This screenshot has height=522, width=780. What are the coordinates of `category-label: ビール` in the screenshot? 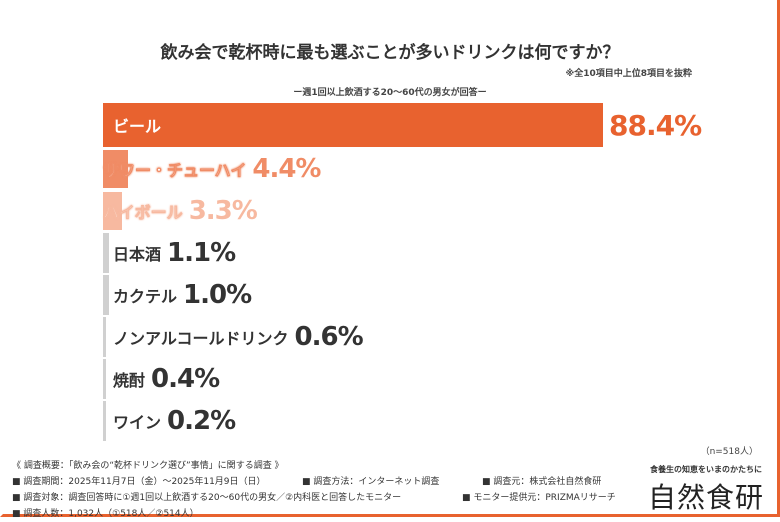 It's located at (137, 126).